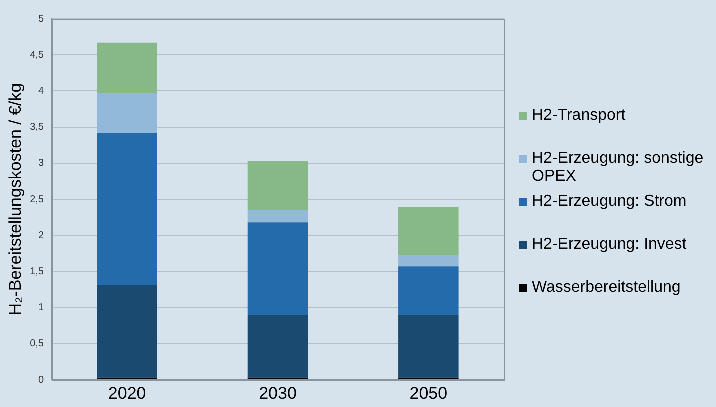  Describe the element at coordinates (37, 272) in the screenshot. I see `y-tick-label: 1,5` at that location.